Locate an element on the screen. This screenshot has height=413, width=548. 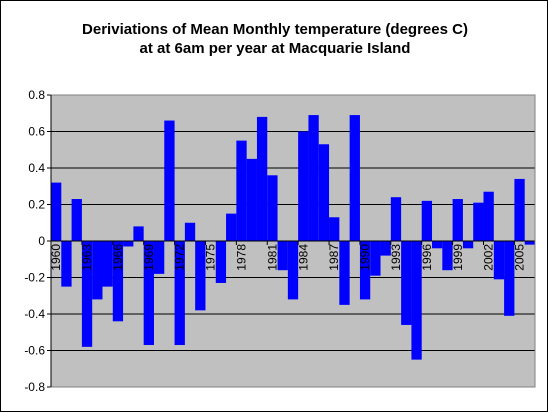
x-tick-label: 1975 is located at coordinates (211, 257).